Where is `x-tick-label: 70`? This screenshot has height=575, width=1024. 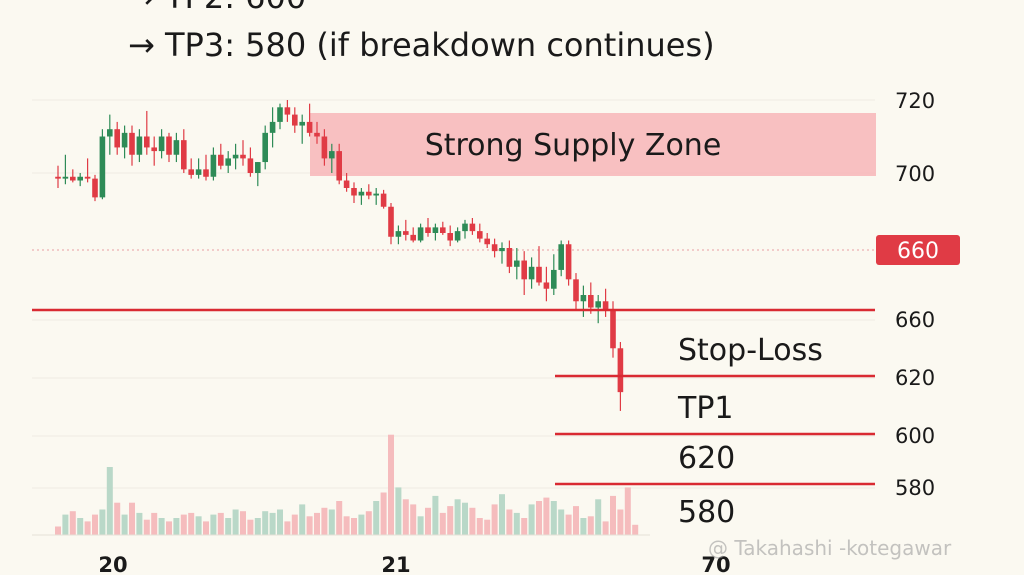
x-tick-label: 70 is located at coordinates (715, 564).